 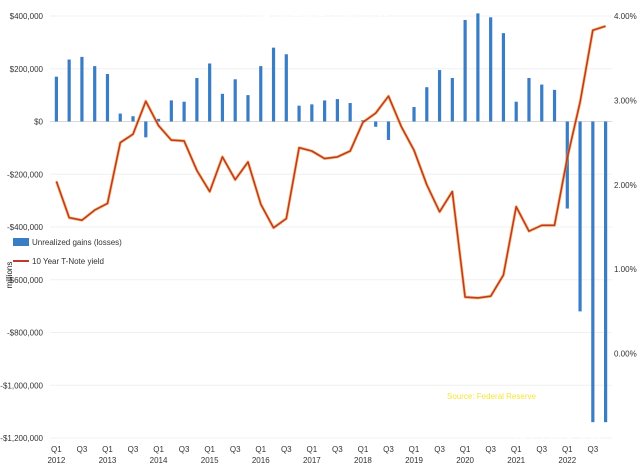 What do you see at coordinates (68, 261) in the screenshot?
I see `legend-label-line: 10 Year T-Note yield` at bounding box center [68, 261].